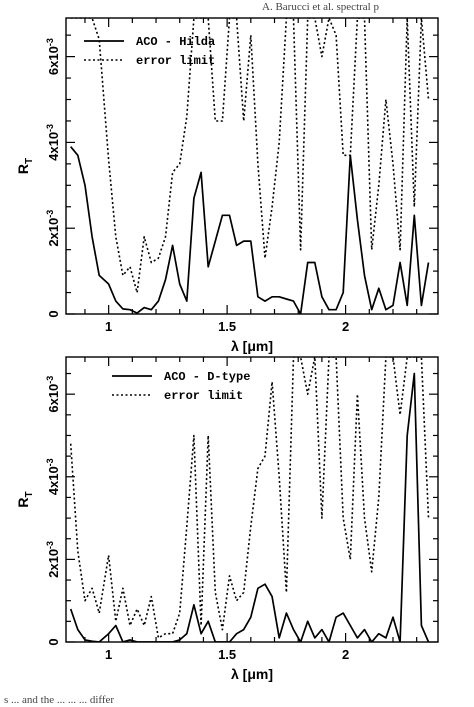 This screenshot has height=707, width=474. Describe the element at coordinates (175, 42) in the screenshot. I see `legend-label: ACO - Hilda` at that location.